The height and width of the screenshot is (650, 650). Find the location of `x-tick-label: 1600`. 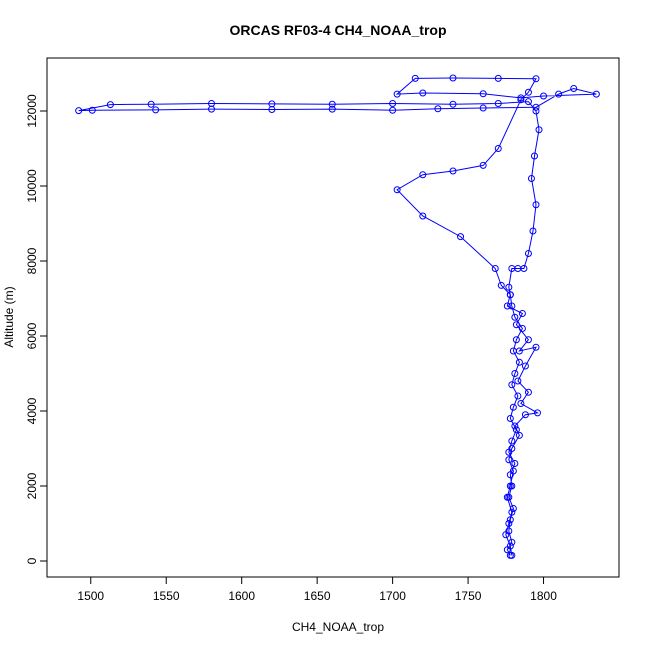

x-tick-label: 1600 is located at coordinates (241, 596).